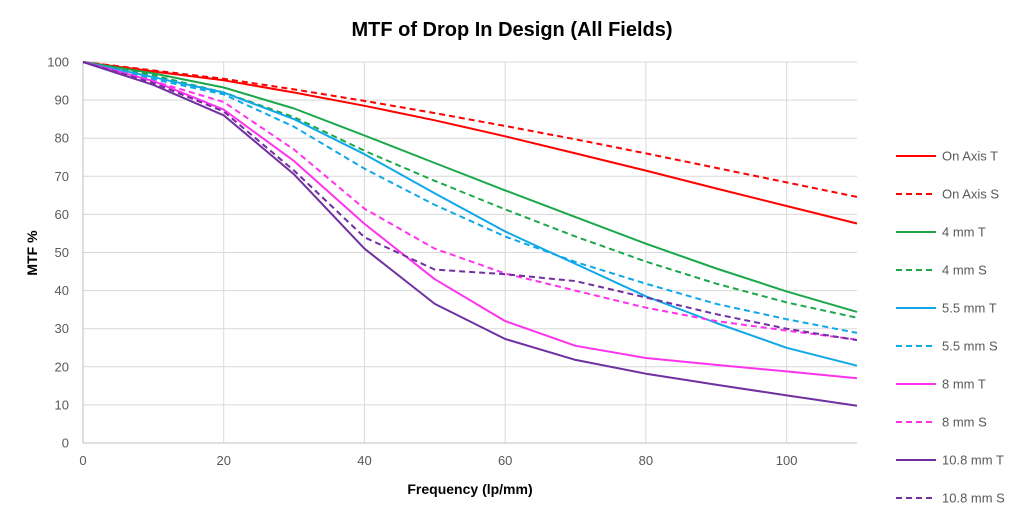  What do you see at coordinates (62, 290) in the screenshot?
I see `y-tick-label: 40` at bounding box center [62, 290].